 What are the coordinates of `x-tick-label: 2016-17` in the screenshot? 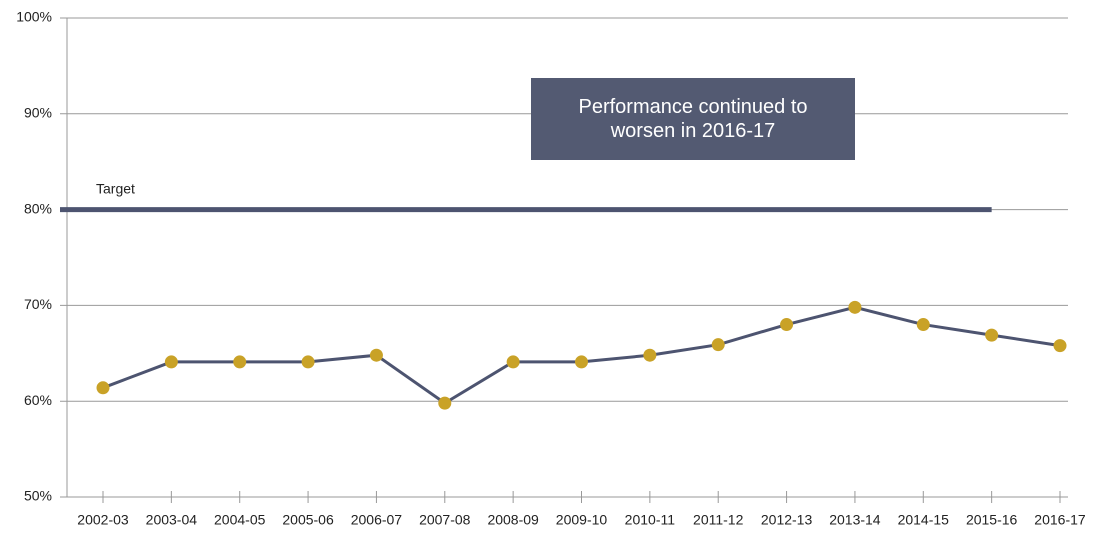 It's located at (1060, 520).